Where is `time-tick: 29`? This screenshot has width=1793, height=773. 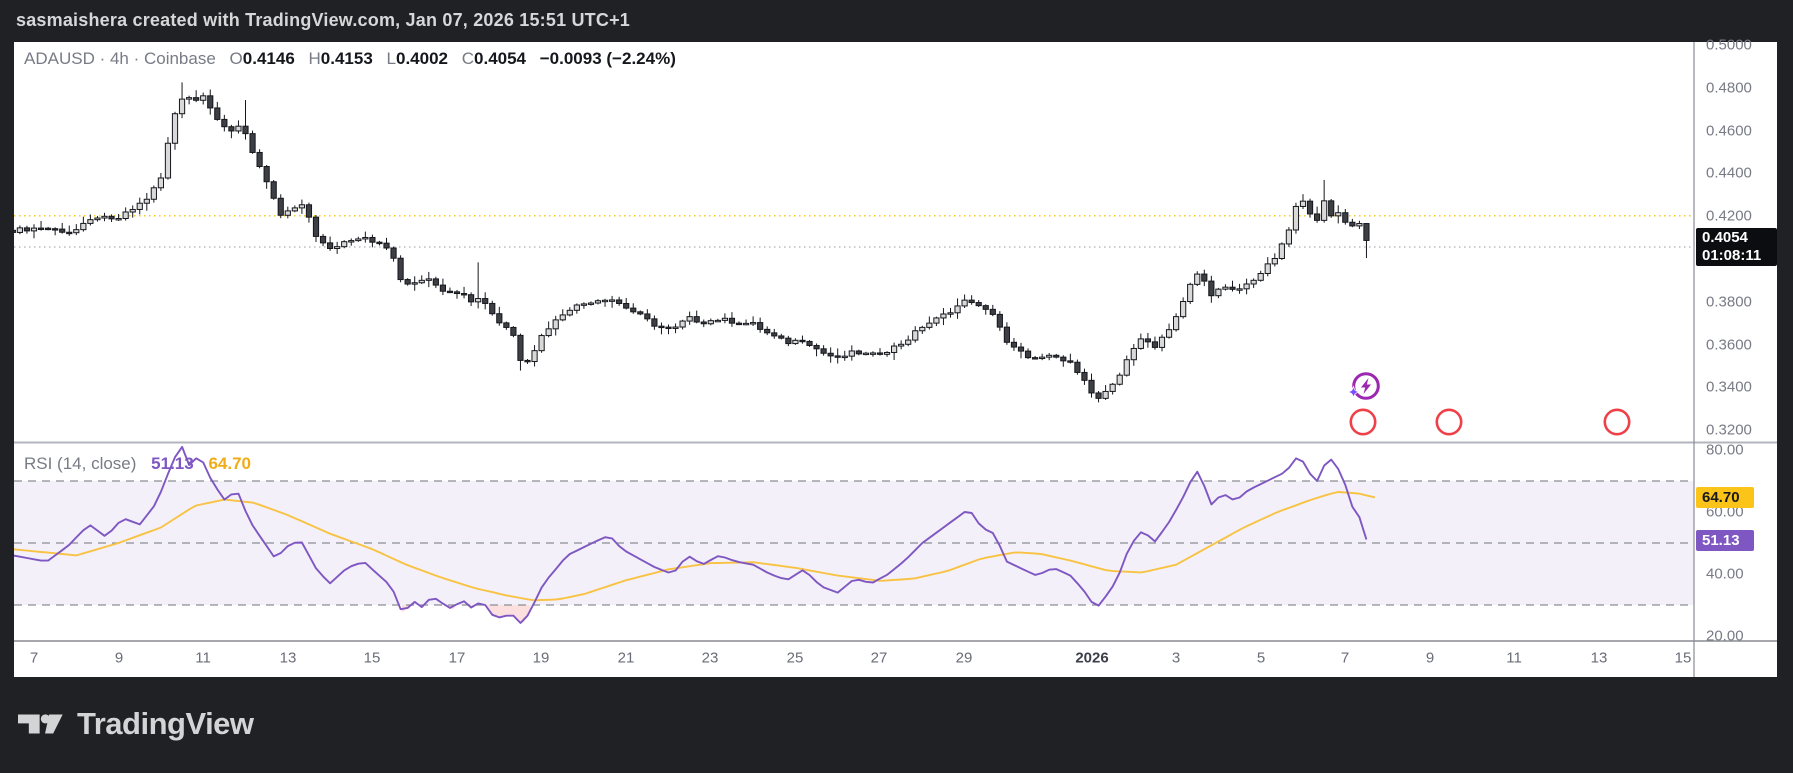
time-tick: 29 is located at coordinates (964, 658).